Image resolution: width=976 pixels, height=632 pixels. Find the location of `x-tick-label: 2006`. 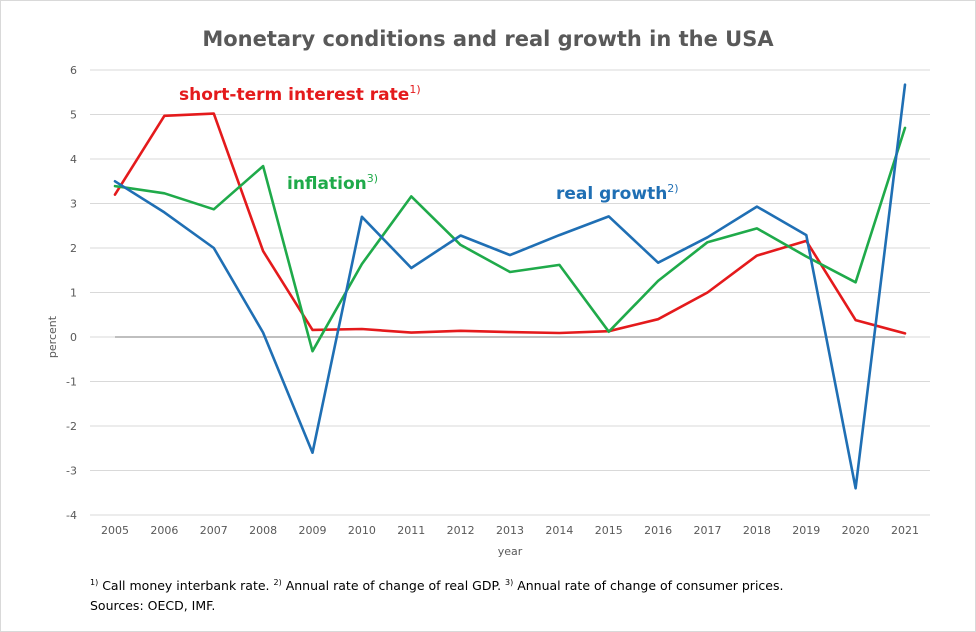

x-tick-label: 2006 is located at coordinates (164, 530).